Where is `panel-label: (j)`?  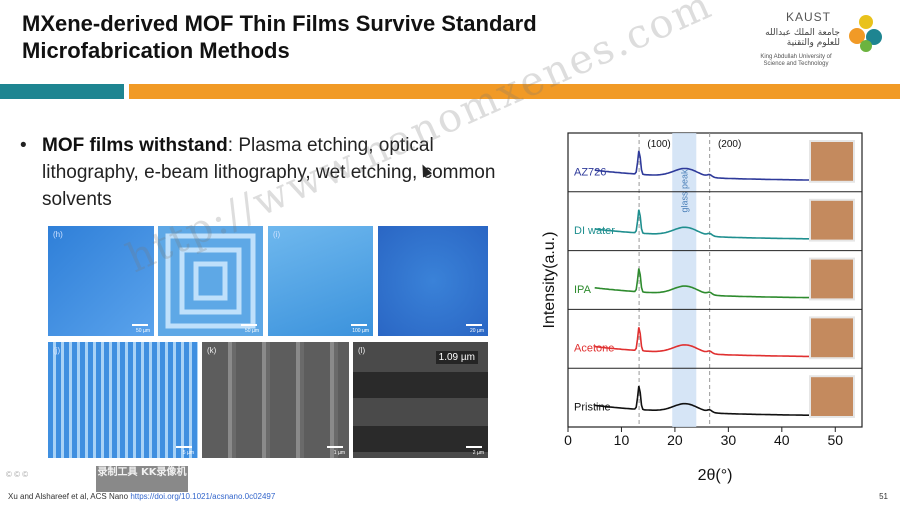 panel-label: (j) is located at coordinates (57, 350).